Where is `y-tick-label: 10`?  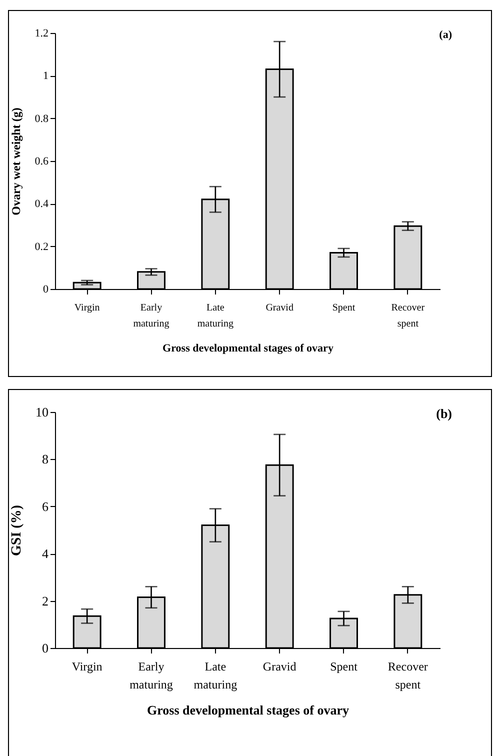 y-tick-label: 10 is located at coordinates (42, 412).